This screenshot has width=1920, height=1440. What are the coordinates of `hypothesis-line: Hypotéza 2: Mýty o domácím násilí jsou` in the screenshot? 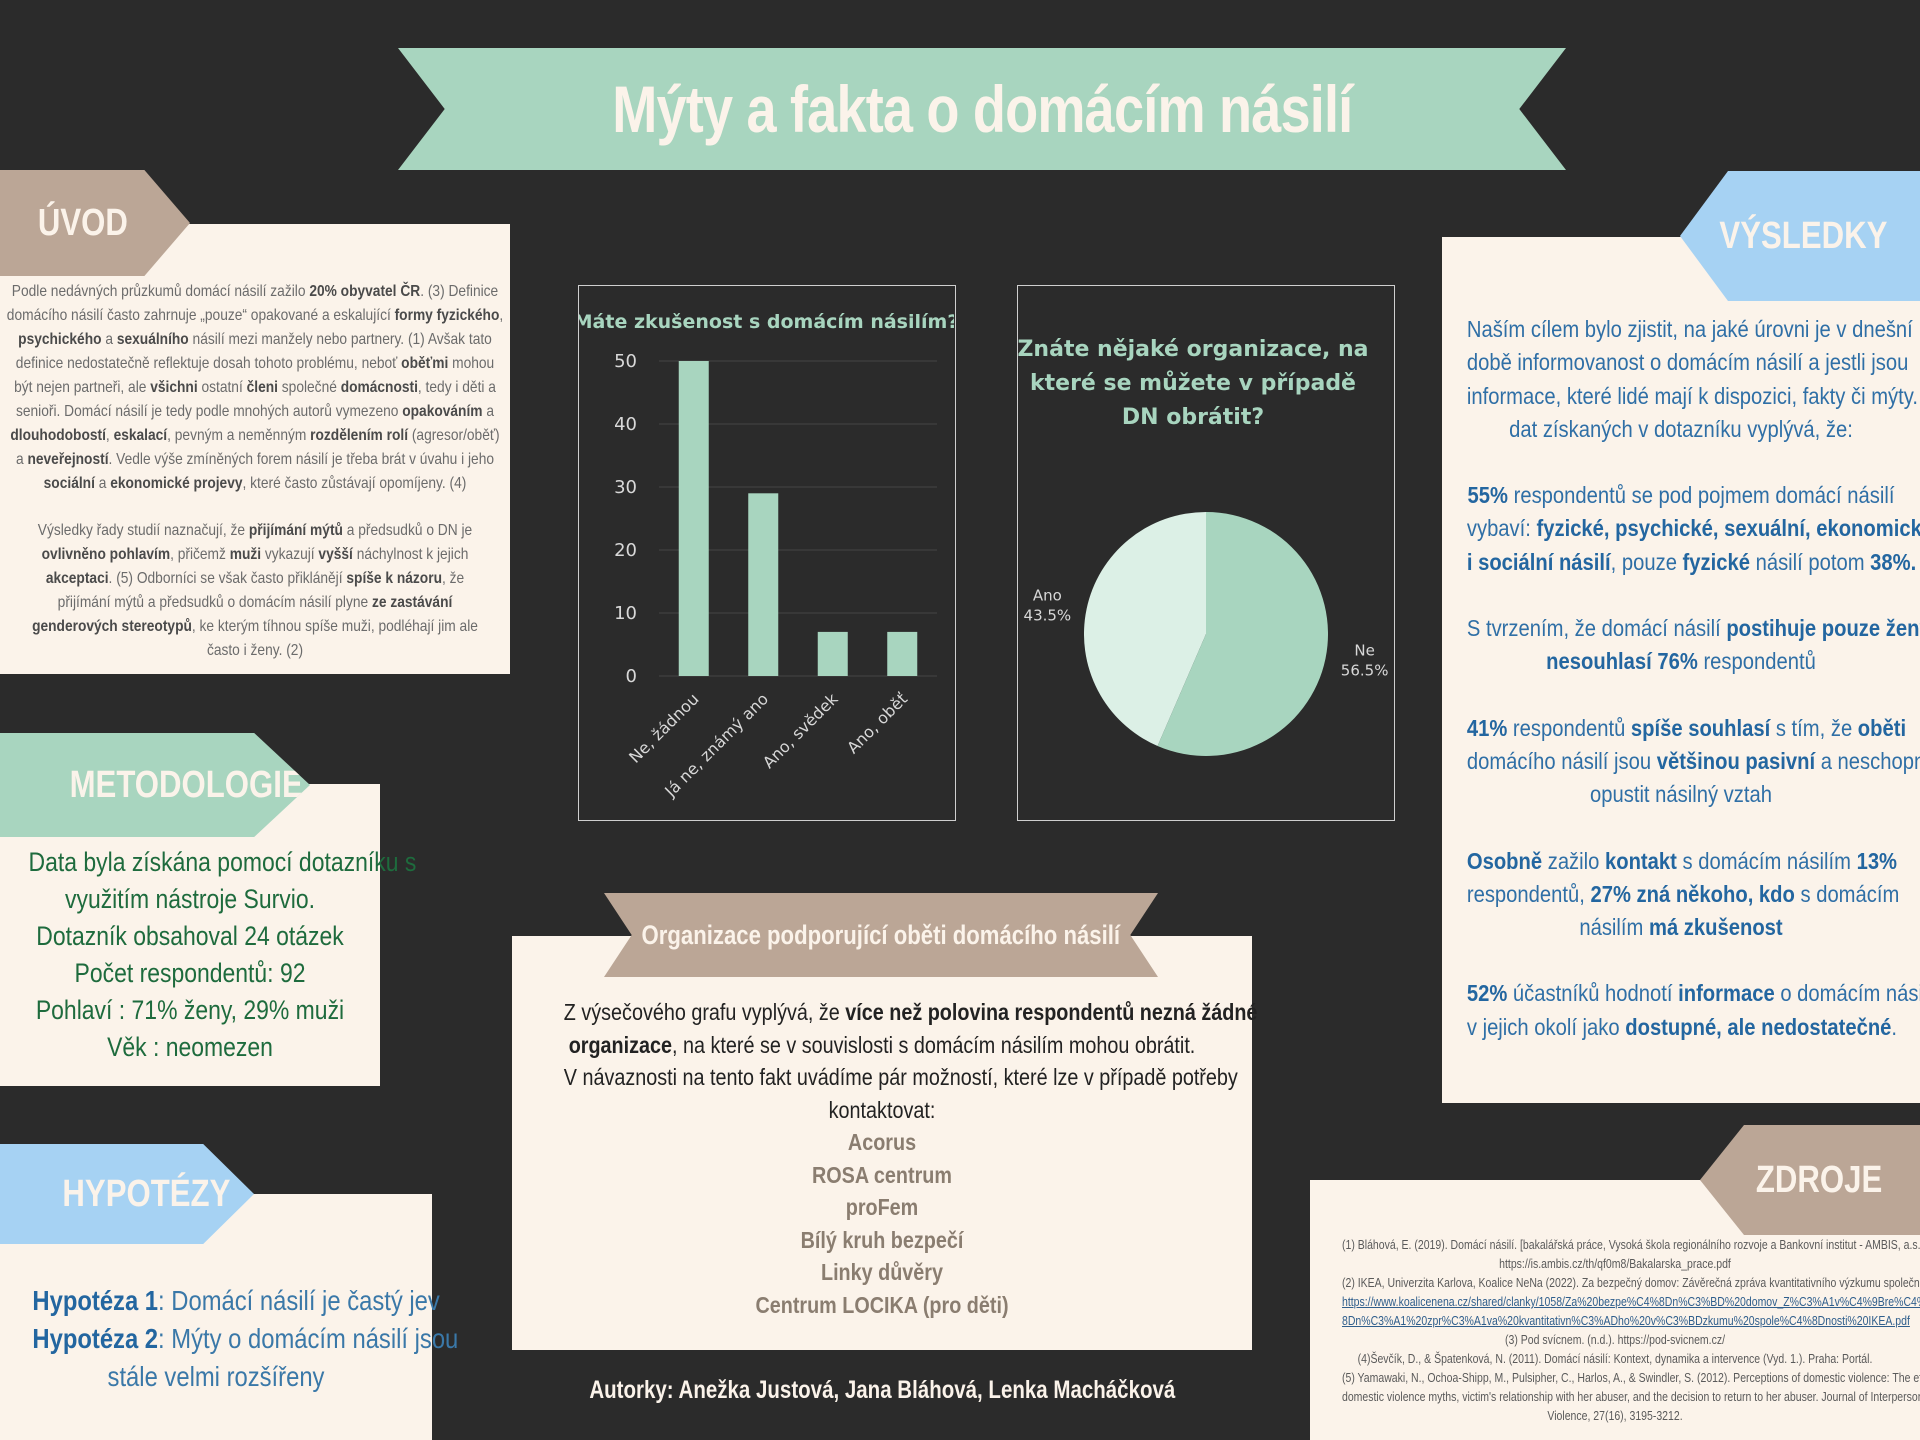 It's located at (245, 1338).